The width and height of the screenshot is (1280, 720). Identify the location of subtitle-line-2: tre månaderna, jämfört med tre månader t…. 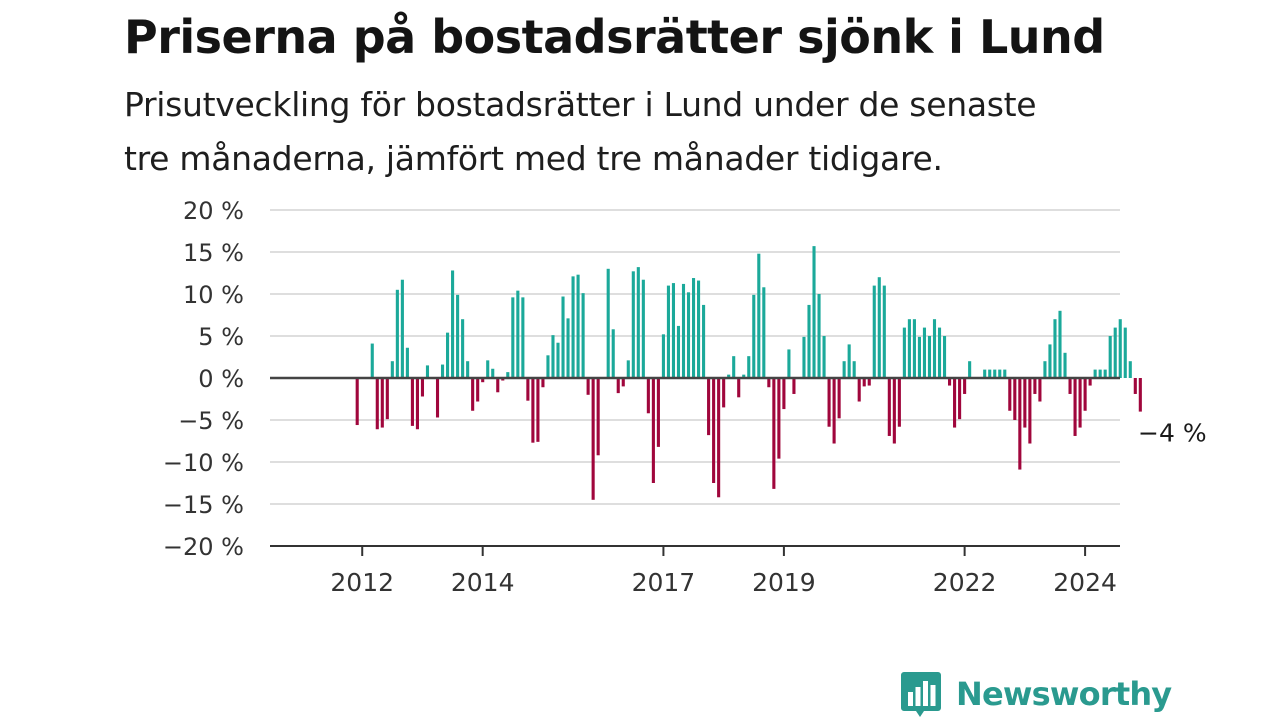
(533, 158).